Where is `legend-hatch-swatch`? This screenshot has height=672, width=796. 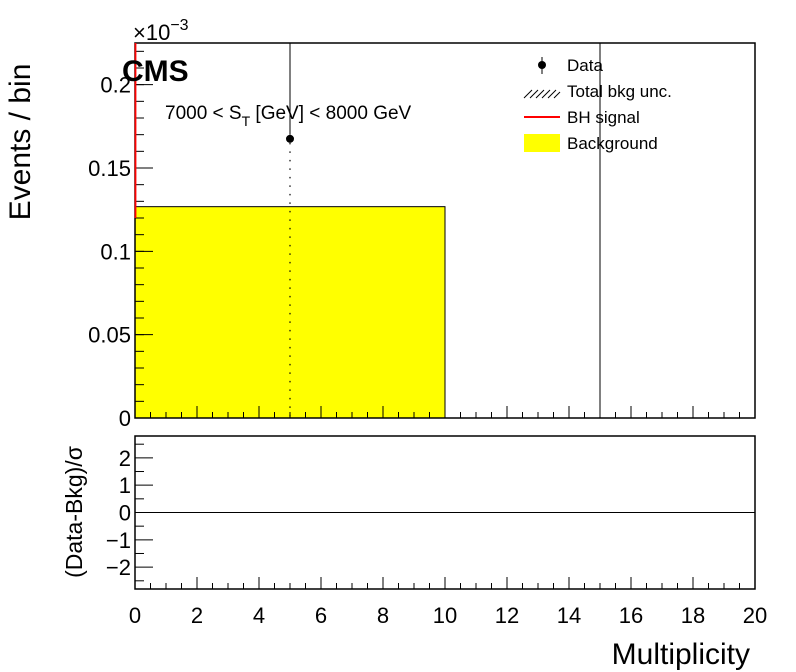
legend-hatch-swatch is located at coordinates (542, 94).